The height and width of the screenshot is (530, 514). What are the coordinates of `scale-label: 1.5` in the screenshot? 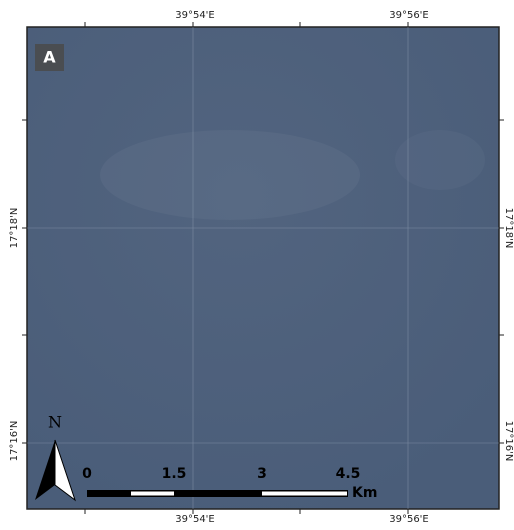 It's located at (174, 474).